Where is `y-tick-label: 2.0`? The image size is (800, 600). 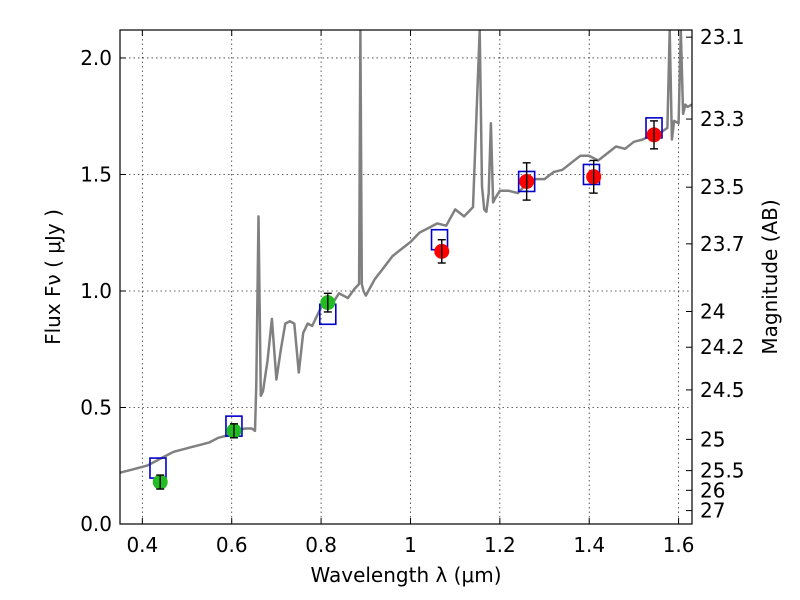
y-tick-label: 2.0 is located at coordinates (96, 58).